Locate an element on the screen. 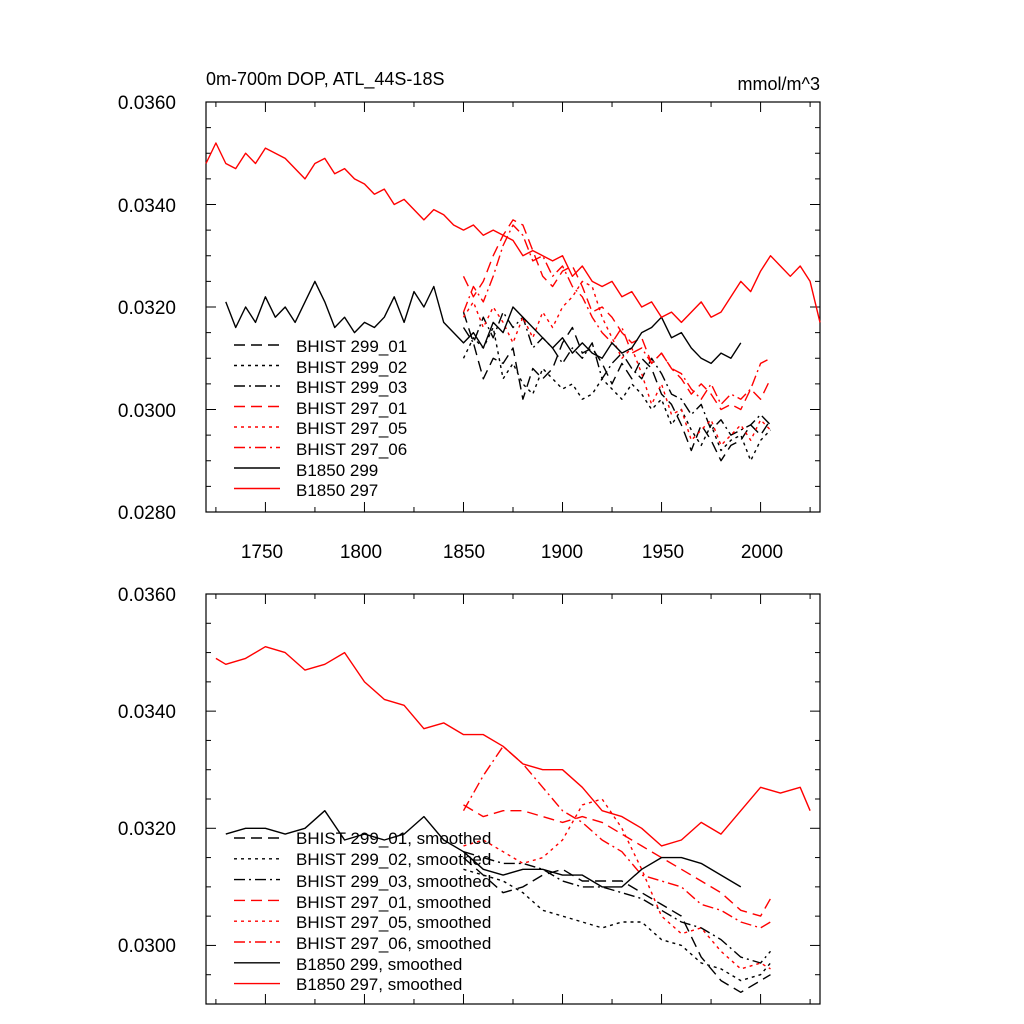 The width and height of the screenshot is (1024, 1024). top-legend-label: BHIST 297_06 is located at coordinates (351, 449).